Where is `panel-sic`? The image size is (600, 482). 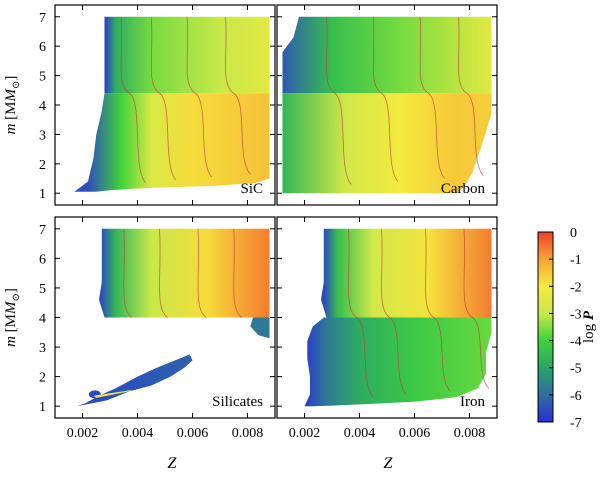 panel-sic is located at coordinates (172, 104).